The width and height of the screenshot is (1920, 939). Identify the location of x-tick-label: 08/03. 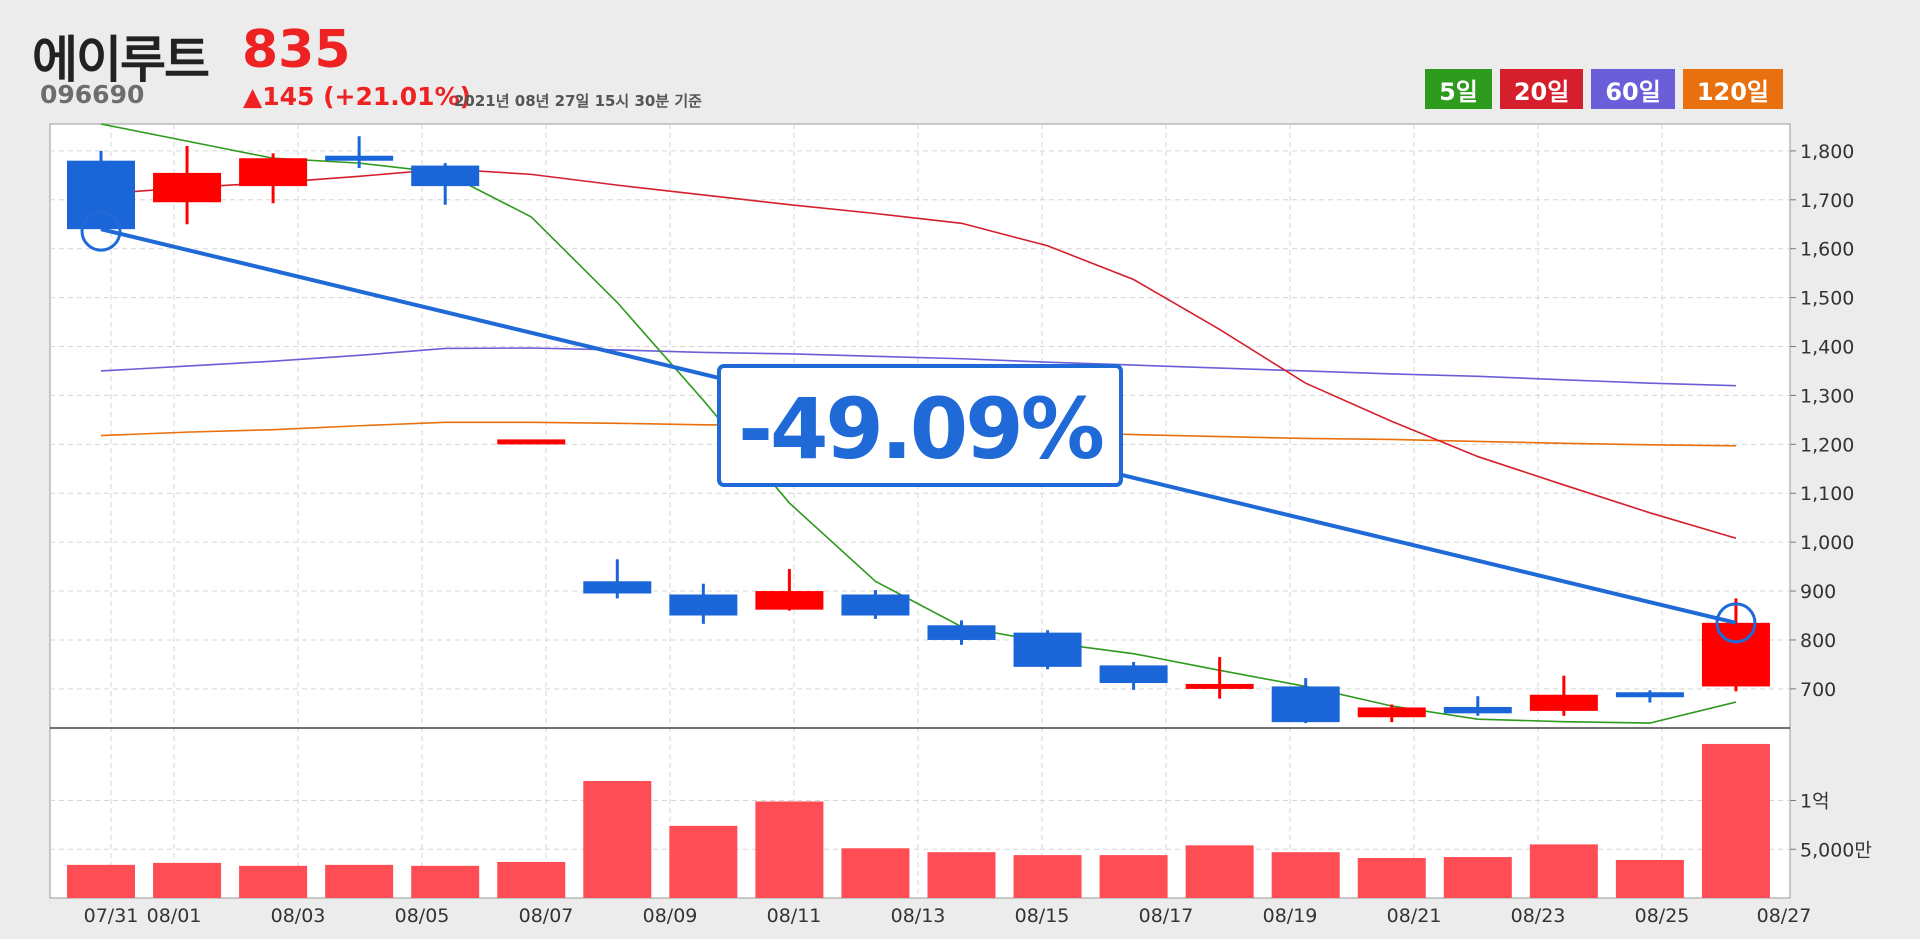
(298, 916).